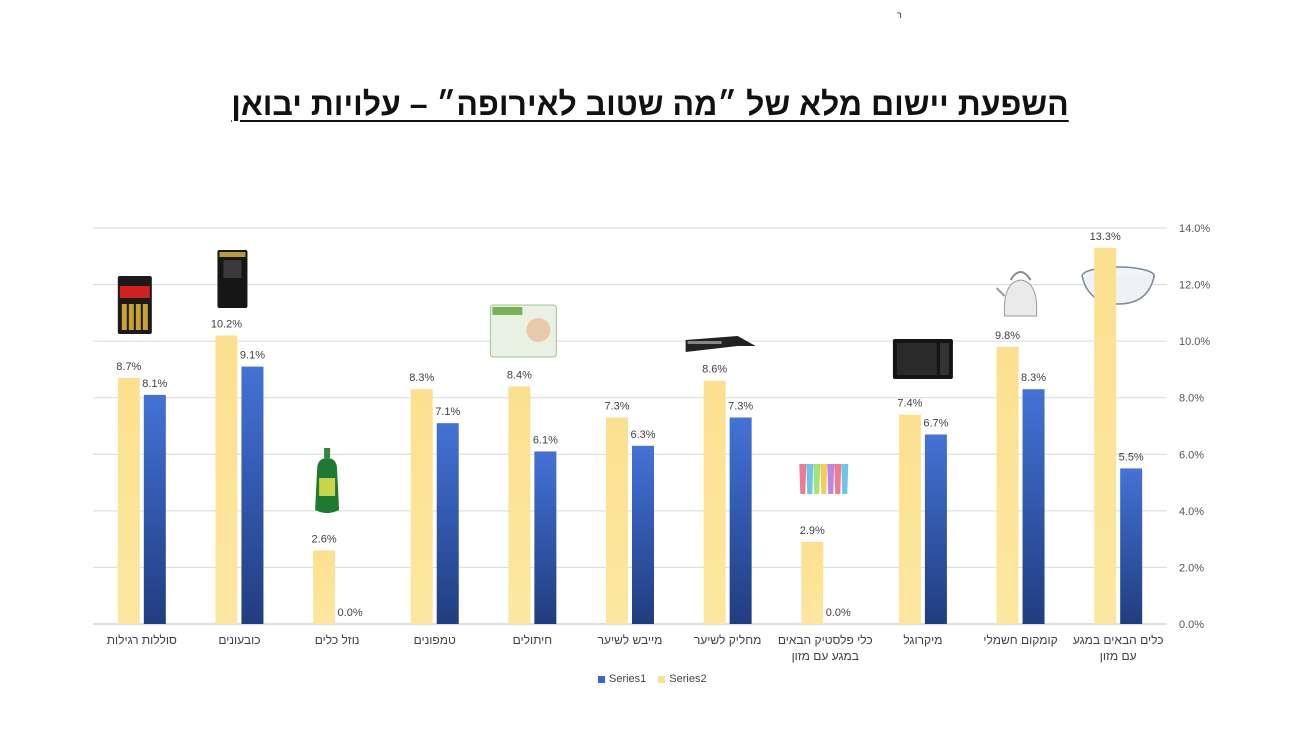 The width and height of the screenshot is (1300, 729). What do you see at coordinates (740, 407) in the screenshot?
I see `data-label-series1: 7.3%` at bounding box center [740, 407].